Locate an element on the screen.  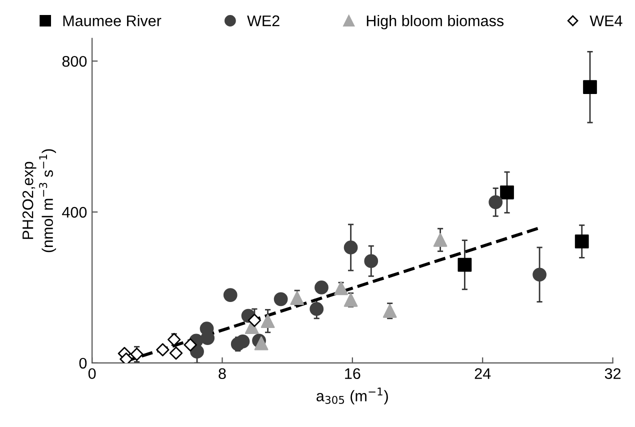
legend-label: WE2 is located at coordinates (263, 20).